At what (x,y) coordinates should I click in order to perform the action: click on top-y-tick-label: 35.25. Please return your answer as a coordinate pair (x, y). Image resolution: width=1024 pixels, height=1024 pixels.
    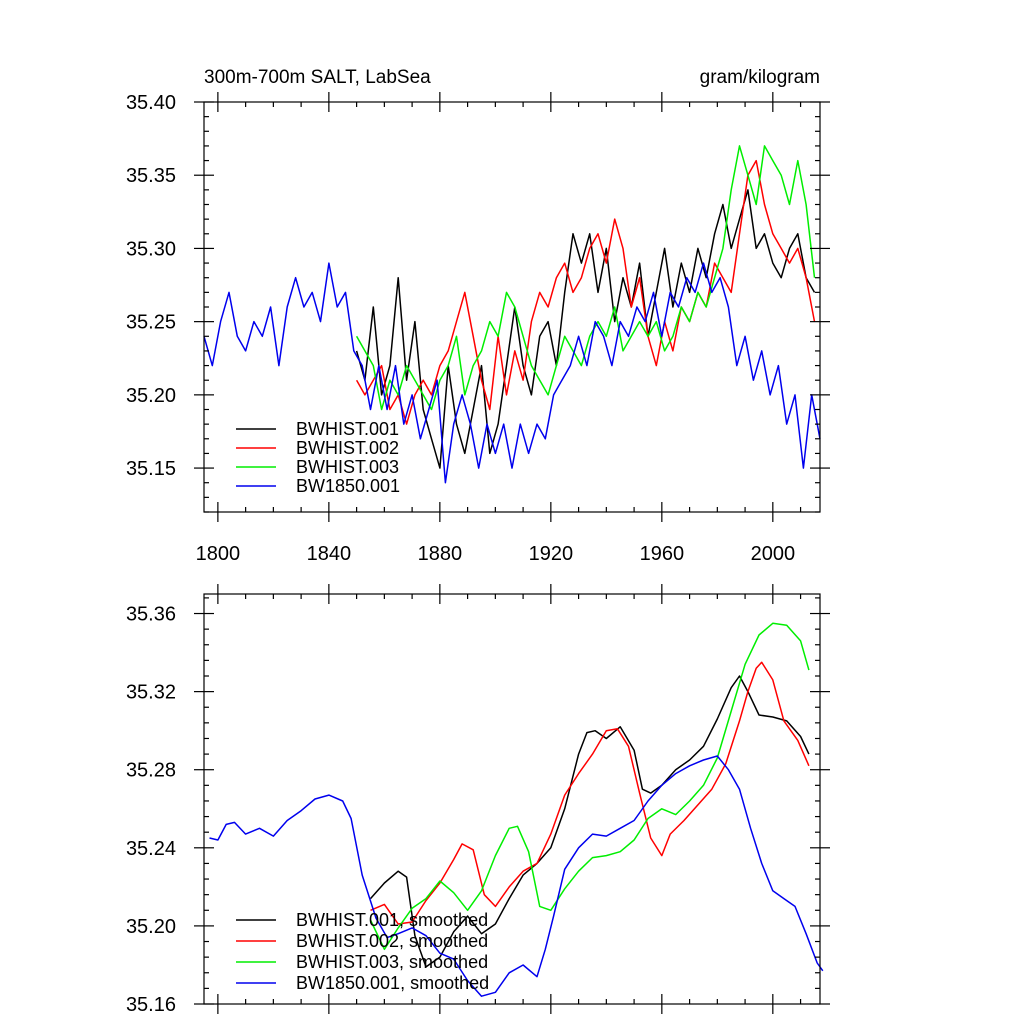
    Looking at the image, I should click on (151, 323).